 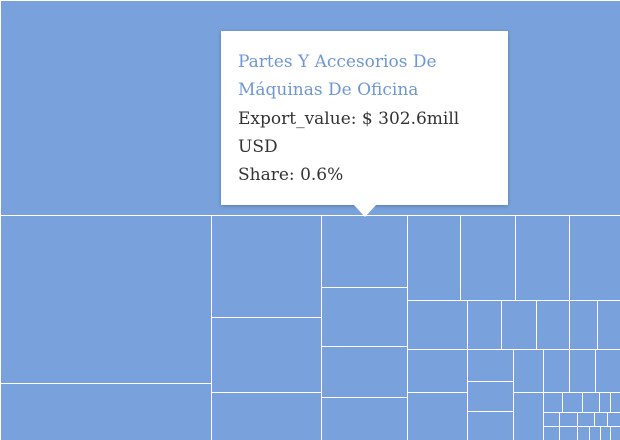 What do you see at coordinates (410, 119) in the screenshot?
I see `tooltip-export-value-amount: $ 302.6mill` at bounding box center [410, 119].